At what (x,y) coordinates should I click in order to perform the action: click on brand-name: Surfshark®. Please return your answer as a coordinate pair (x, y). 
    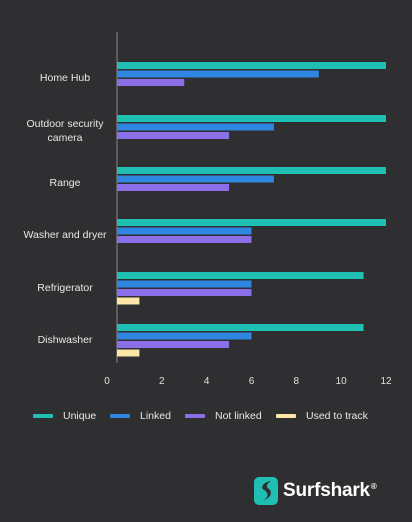
    Looking at the image, I should click on (330, 490).